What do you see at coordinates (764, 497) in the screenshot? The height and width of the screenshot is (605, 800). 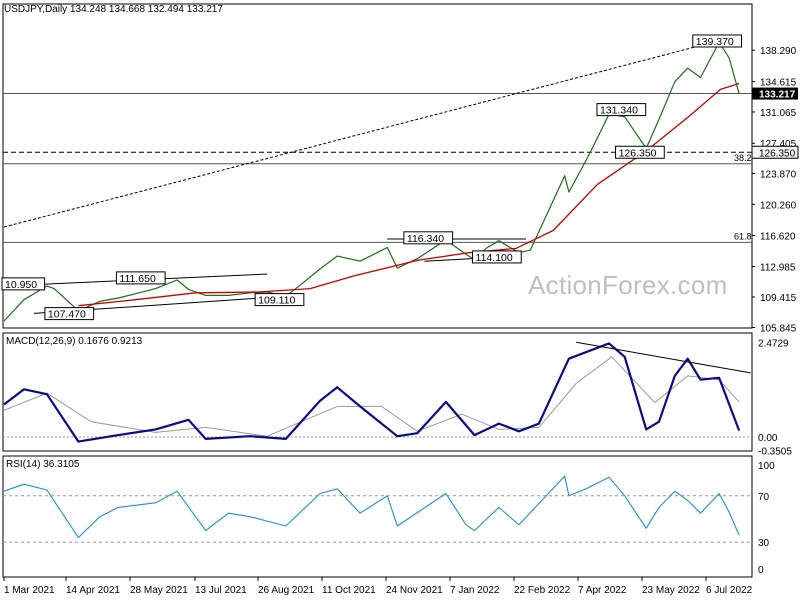 I see `rsi-axis-tick-label: 70` at bounding box center [764, 497].